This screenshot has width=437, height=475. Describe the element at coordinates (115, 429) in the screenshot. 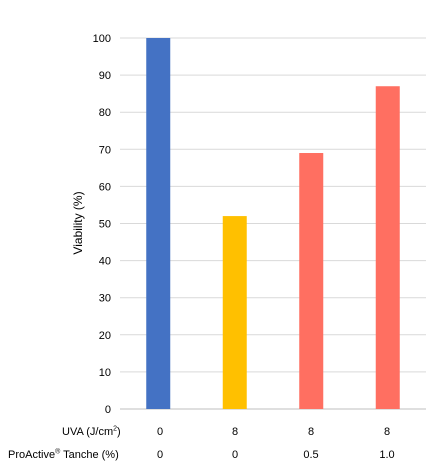

I see `uva-label-sup: 2` at that location.